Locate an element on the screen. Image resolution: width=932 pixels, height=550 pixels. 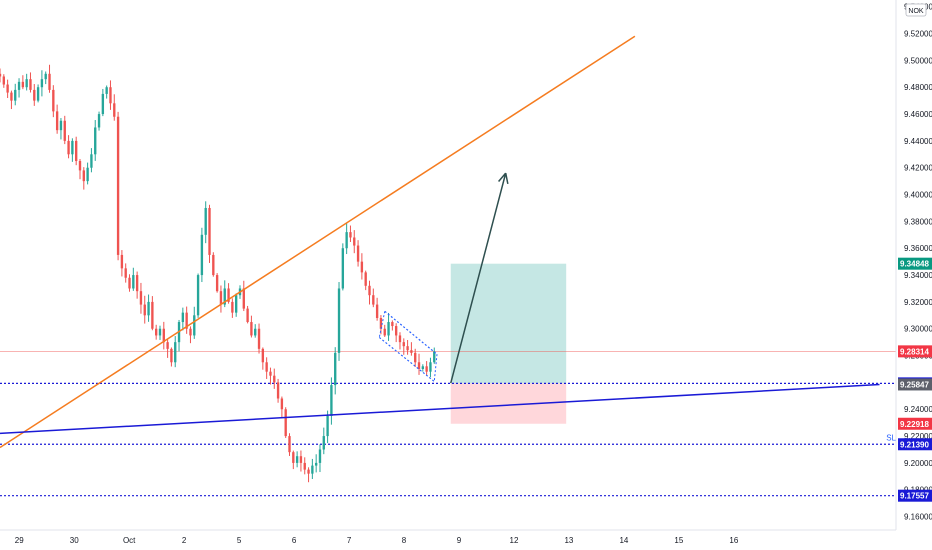
descending-channel is located at coordinates (408, 346).